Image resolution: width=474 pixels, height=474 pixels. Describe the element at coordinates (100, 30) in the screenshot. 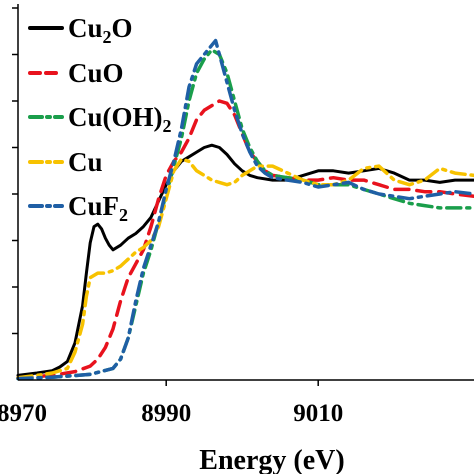

I see `legend-label: Cu2O` at that location.